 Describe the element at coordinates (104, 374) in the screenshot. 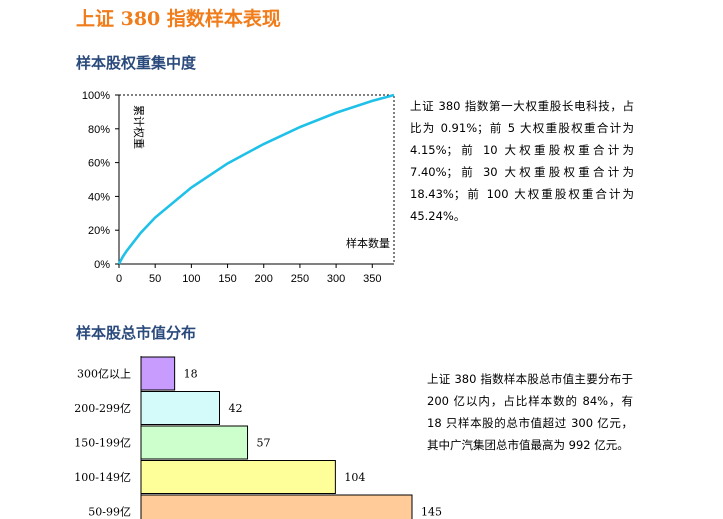

I see `bar-category-label: 300亿以上` at that location.